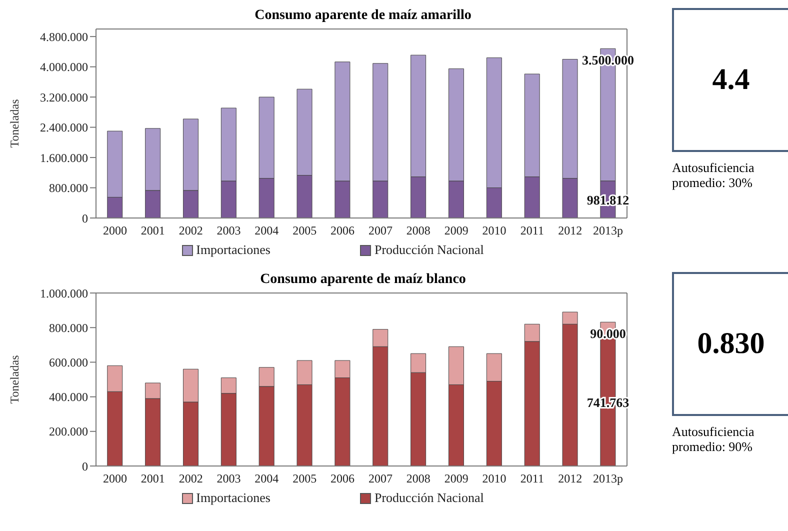 The height and width of the screenshot is (531, 788). What do you see at coordinates (714, 439) in the screenshot?
I see `text: Autosuficiencia promedio: 90%` at bounding box center [714, 439].